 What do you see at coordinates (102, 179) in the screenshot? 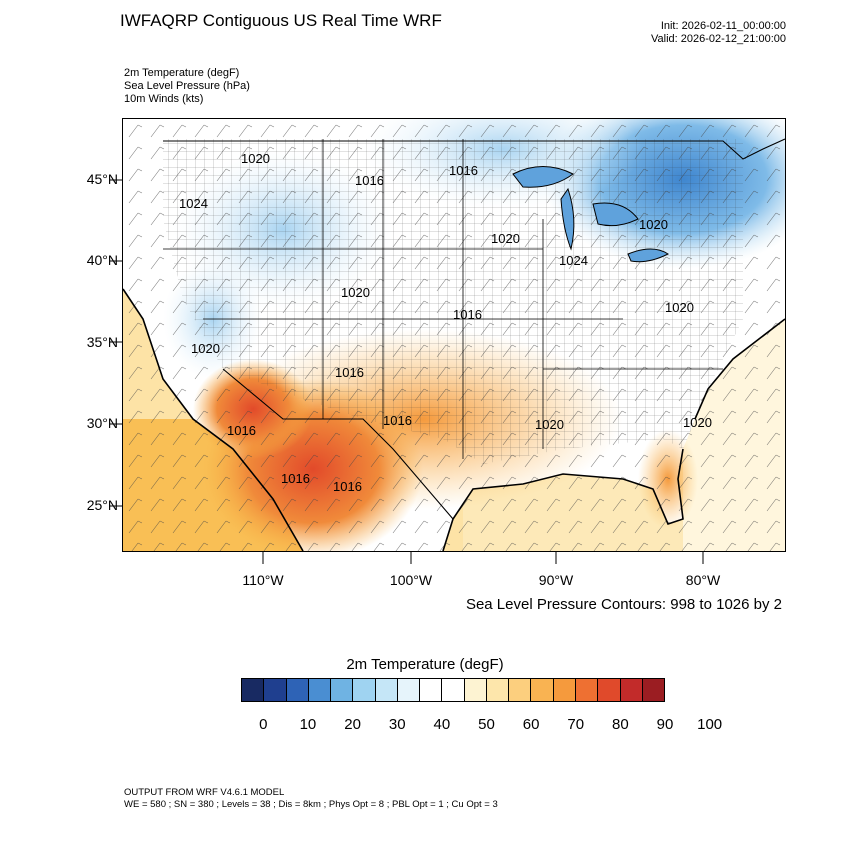
I see `lat-label: 45°N` at bounding box center [102, 179].